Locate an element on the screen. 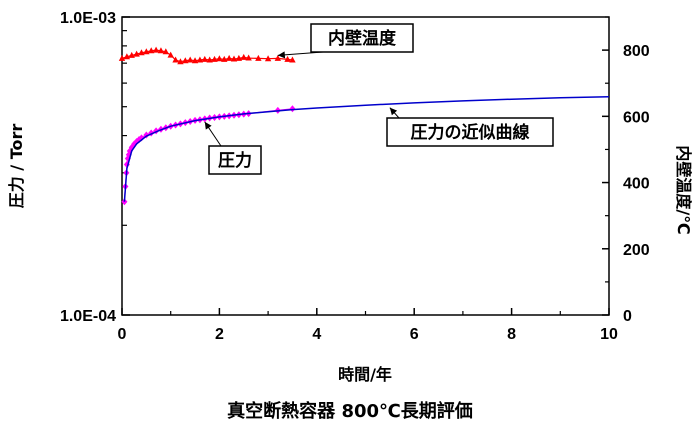 Image resolution: width=700 pixels, height=434 pixels. callout-label: 内壁温度 is located at coordinates (362, 38).